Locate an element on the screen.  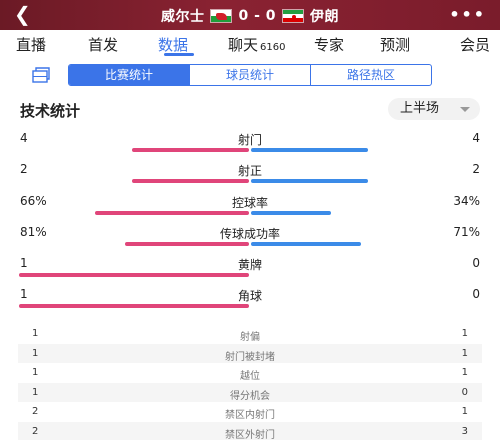
iran-flag-icon is located at coordinates (293, 16).